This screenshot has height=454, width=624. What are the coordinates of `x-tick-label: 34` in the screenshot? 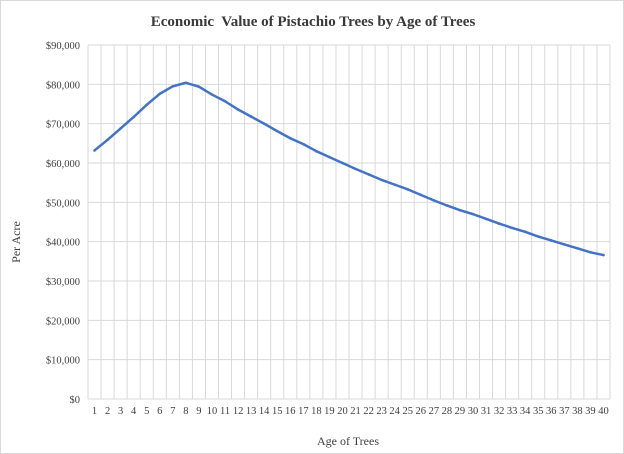 It's located at (525, 411).